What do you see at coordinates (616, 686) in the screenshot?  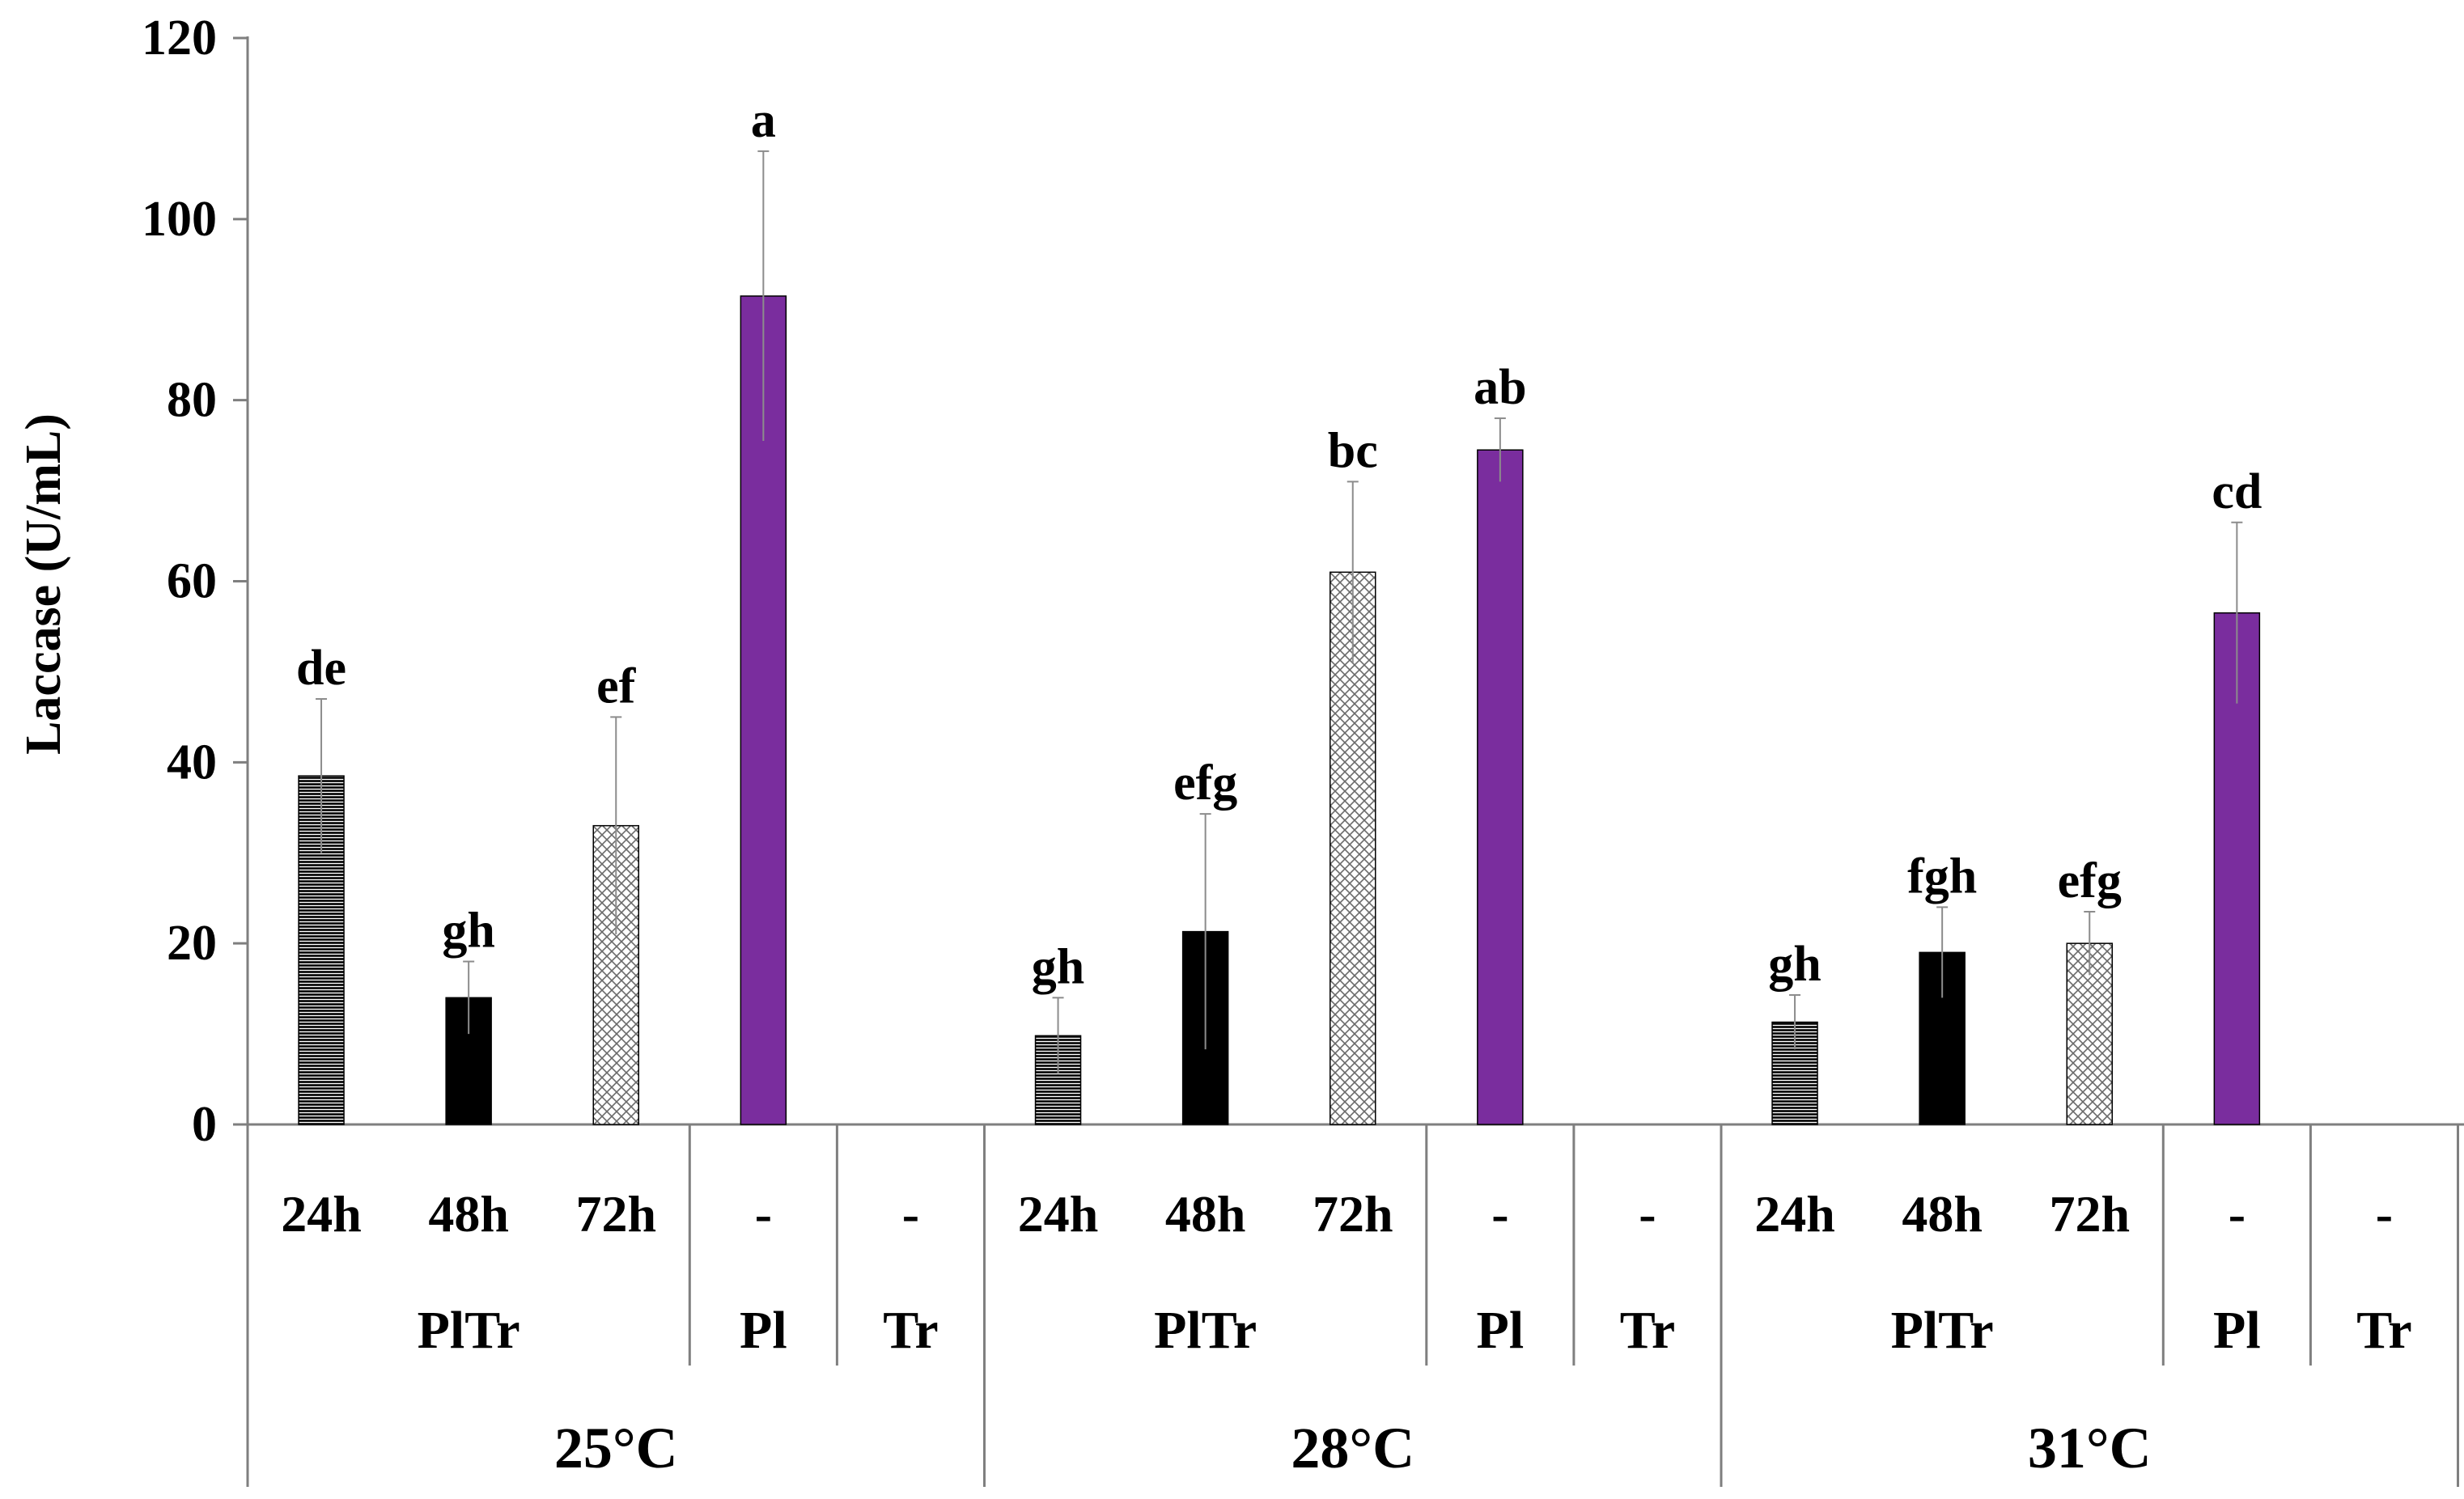 I see `significance-label: ef` at bounding box center [616, 686].